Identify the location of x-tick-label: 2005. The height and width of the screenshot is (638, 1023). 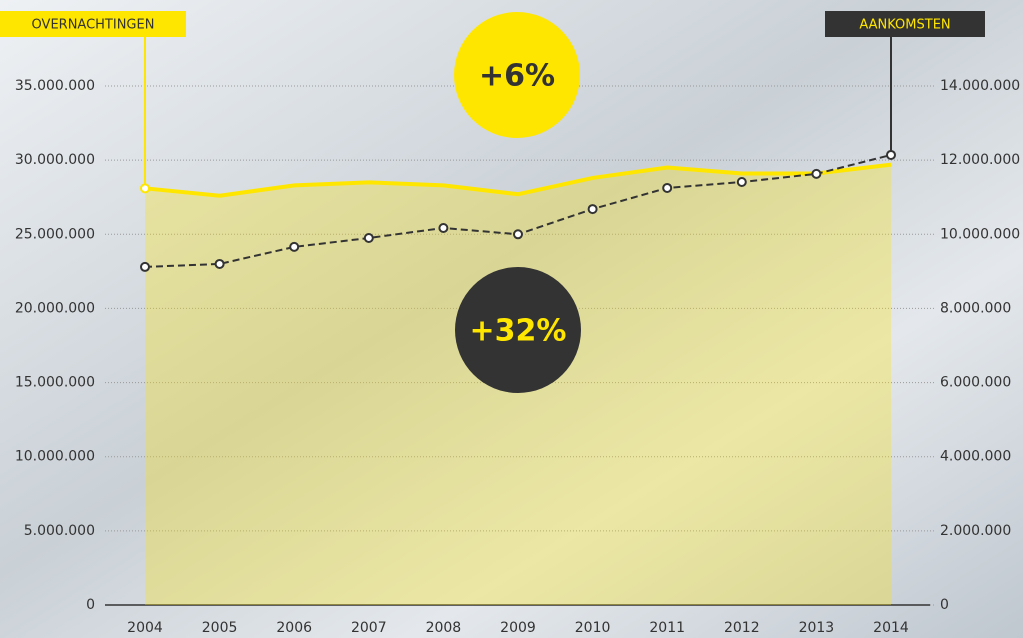
(220, 628).